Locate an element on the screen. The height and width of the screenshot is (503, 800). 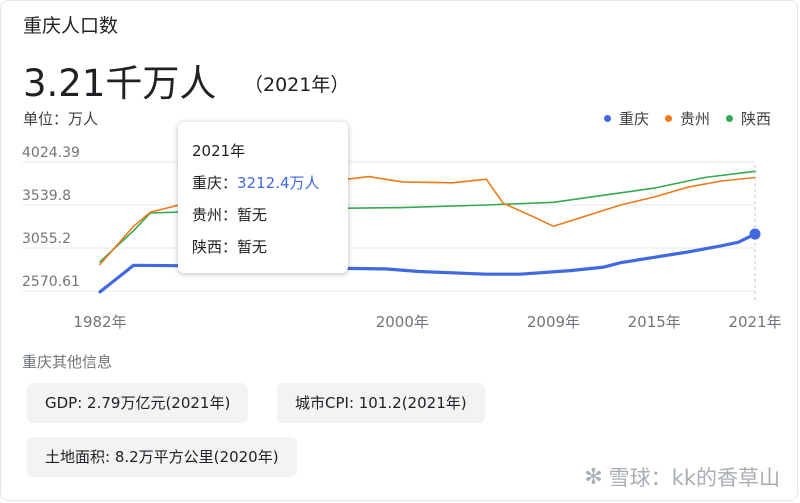
land-area-chip: 土地面积: 8.2万平方公里(2020年) is located at coordinates (162, 457).